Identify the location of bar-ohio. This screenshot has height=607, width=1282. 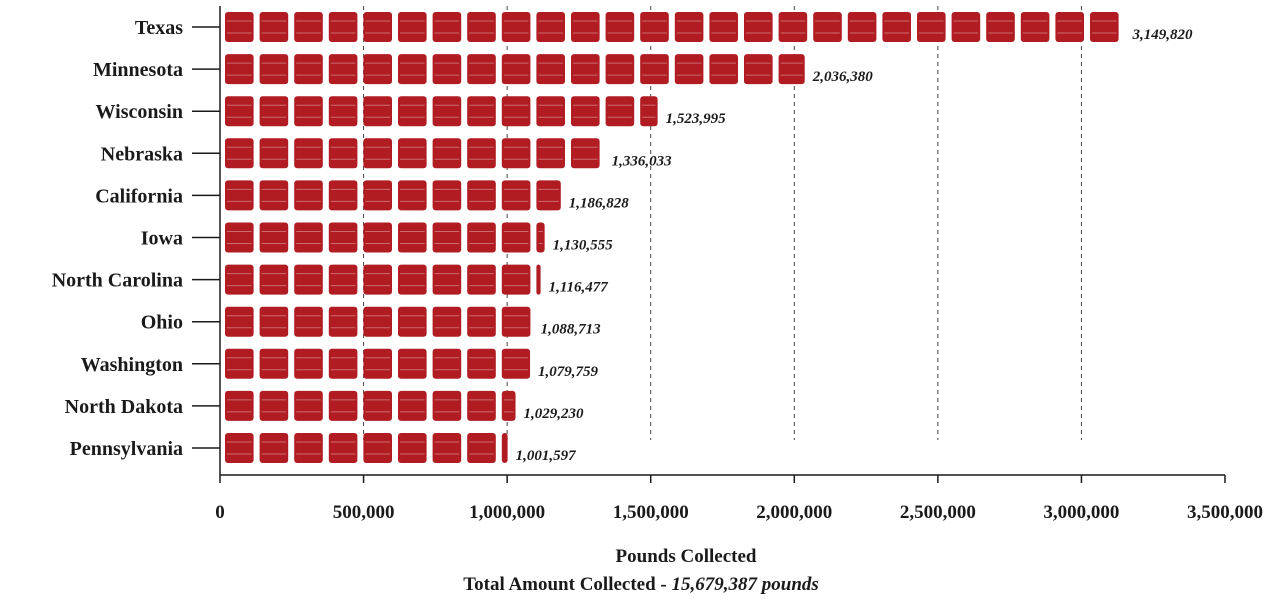
(378, 321).